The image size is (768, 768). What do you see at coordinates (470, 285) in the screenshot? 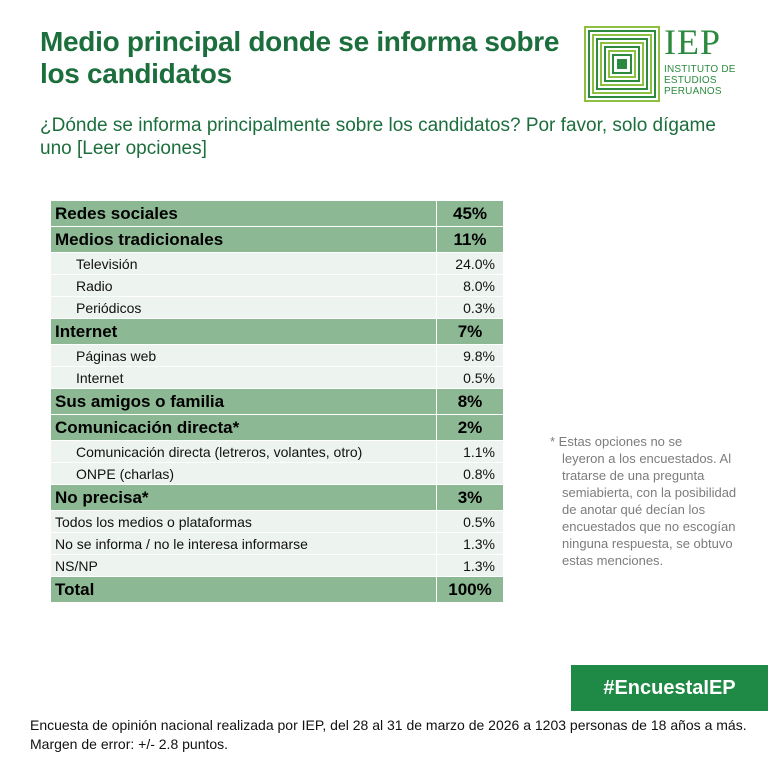
I see `row-value: 8.0%` at bounding box center [470, 285].